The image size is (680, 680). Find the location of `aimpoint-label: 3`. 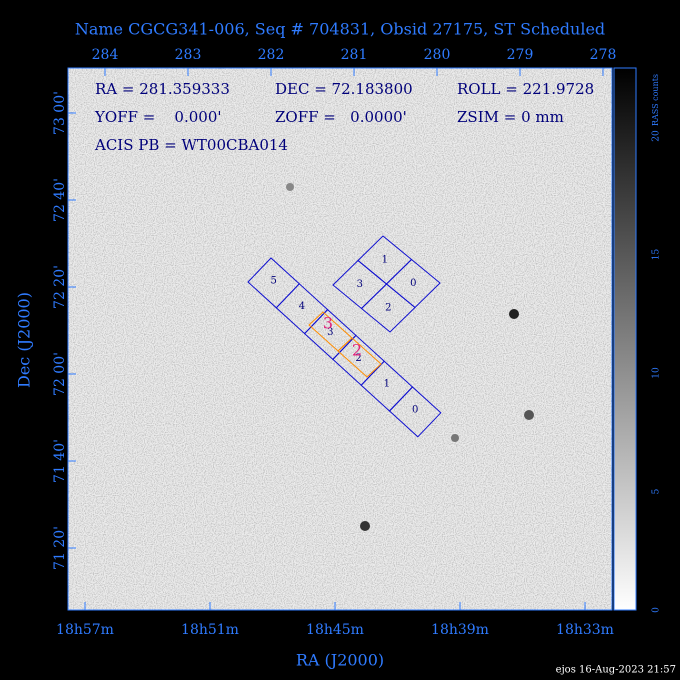

aimpoint-label: 3 is located at coordinates (328, 323).